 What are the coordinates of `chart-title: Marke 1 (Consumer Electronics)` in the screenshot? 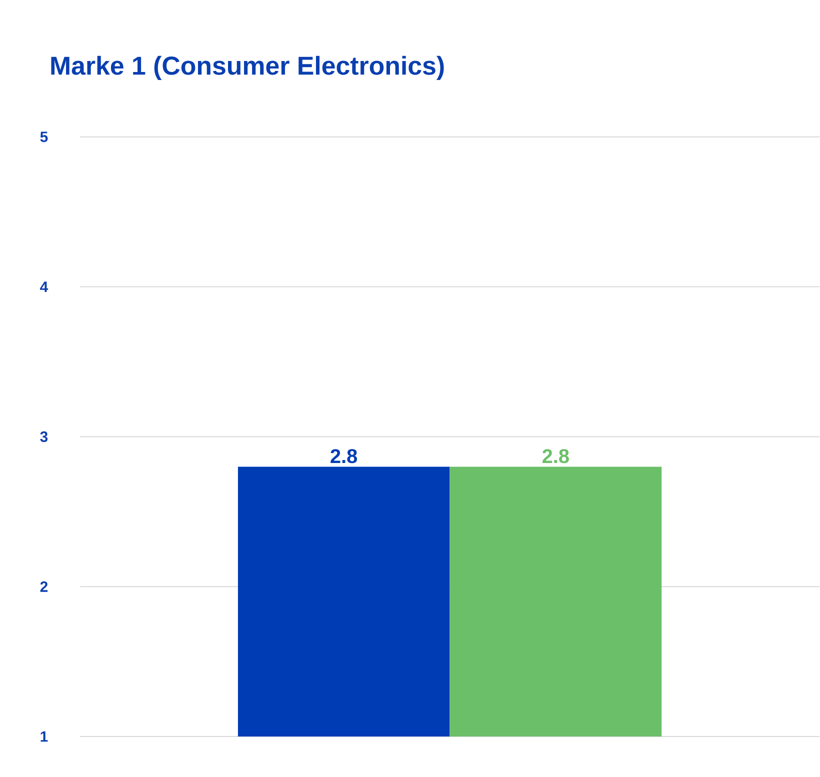 It's located at (247, 68).